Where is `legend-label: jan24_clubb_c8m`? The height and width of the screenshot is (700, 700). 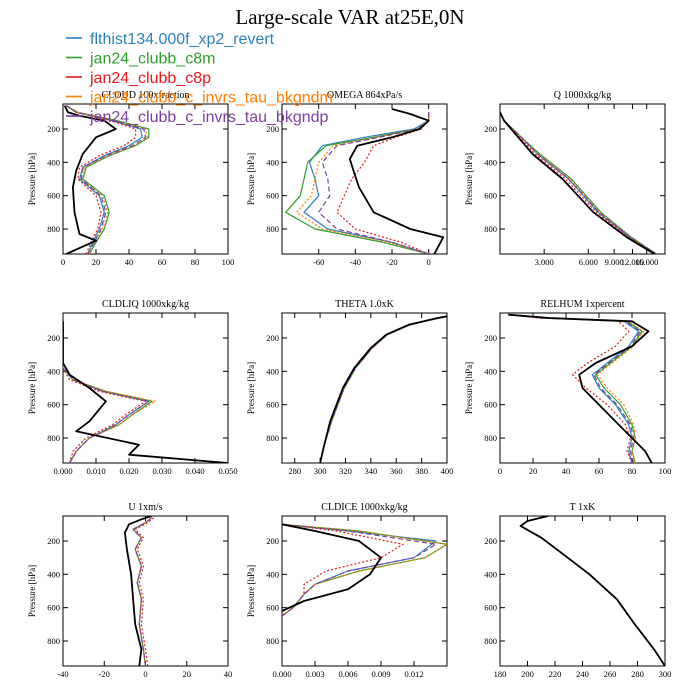 legend-label: jan24_clubb_c8m is located at coordinates (152, 59).